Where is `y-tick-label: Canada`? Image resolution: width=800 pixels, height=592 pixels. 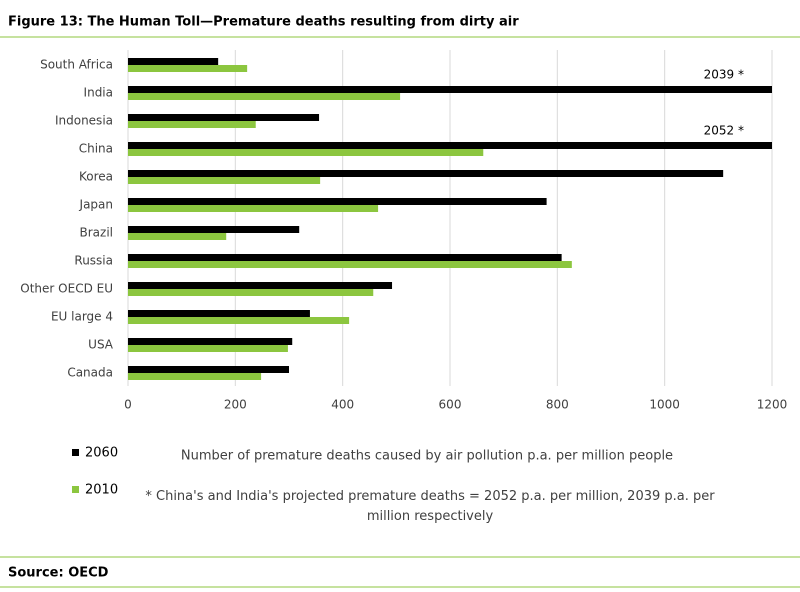
y-tick-label: Canada is located at coordinates (90, 373).